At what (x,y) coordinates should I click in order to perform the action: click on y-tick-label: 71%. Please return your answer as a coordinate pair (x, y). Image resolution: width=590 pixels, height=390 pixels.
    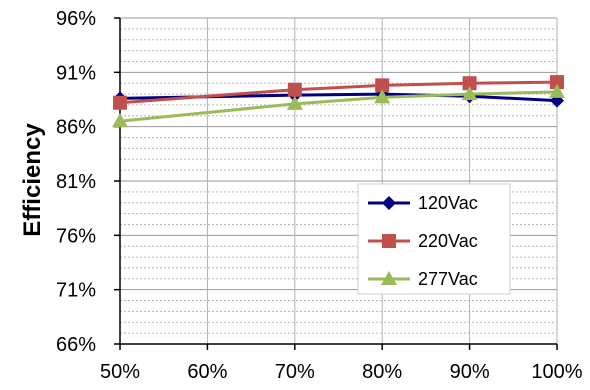
    Looking at the image, I should click on (76, 291).